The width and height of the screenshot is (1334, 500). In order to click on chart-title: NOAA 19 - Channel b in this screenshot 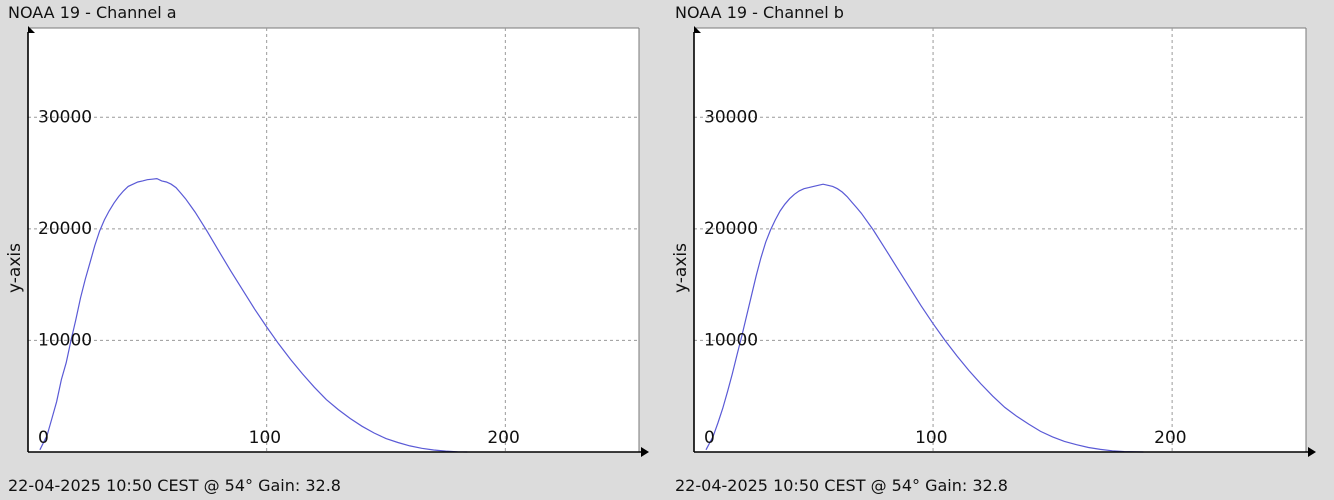, I will do `click(759, 12)`.